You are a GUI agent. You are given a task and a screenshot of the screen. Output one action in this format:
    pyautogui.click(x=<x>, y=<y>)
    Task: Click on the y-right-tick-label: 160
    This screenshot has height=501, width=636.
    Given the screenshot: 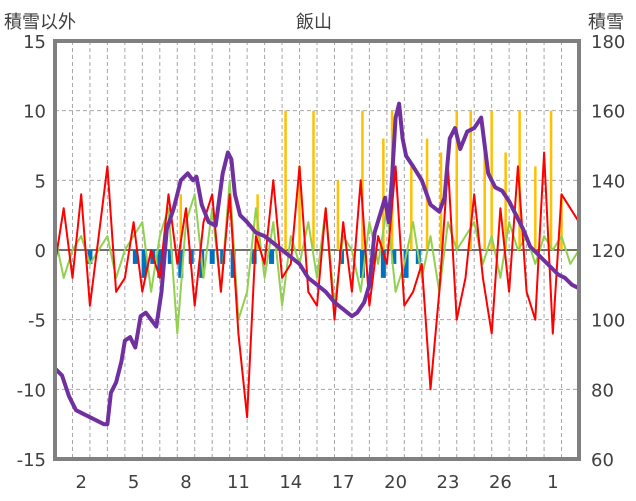 What is the action you would take?
    pyautogui.click(x=608, y=112)
    